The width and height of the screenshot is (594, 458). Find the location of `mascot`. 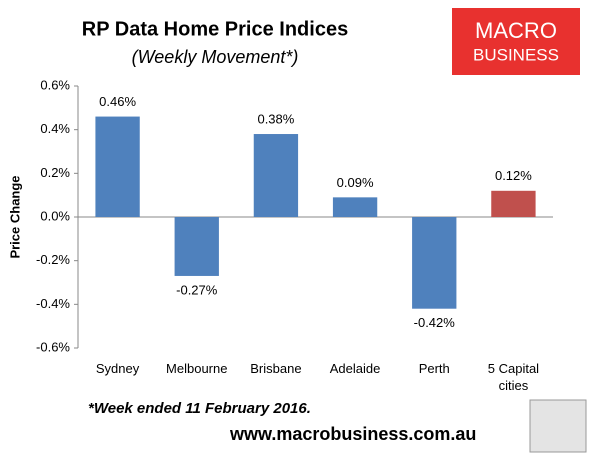

mascot is located at coordinates (558, 426).